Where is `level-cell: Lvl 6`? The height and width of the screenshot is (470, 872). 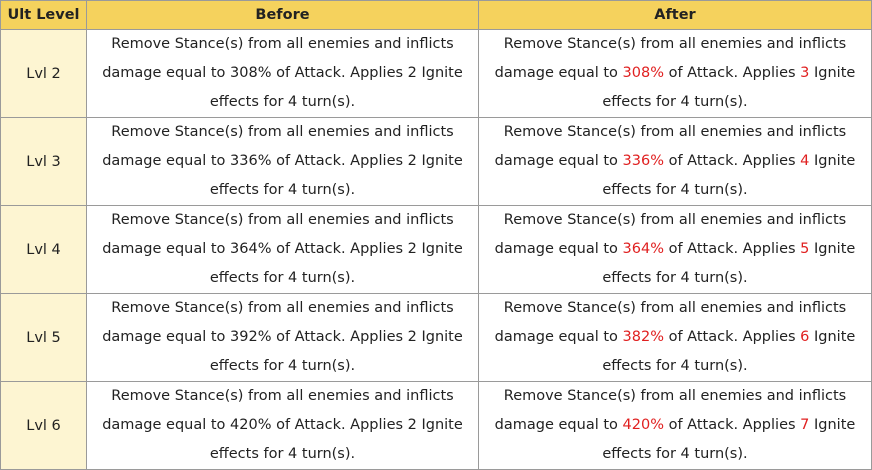
level-cell: Lvl 6 is located at coordinates (43, 425).